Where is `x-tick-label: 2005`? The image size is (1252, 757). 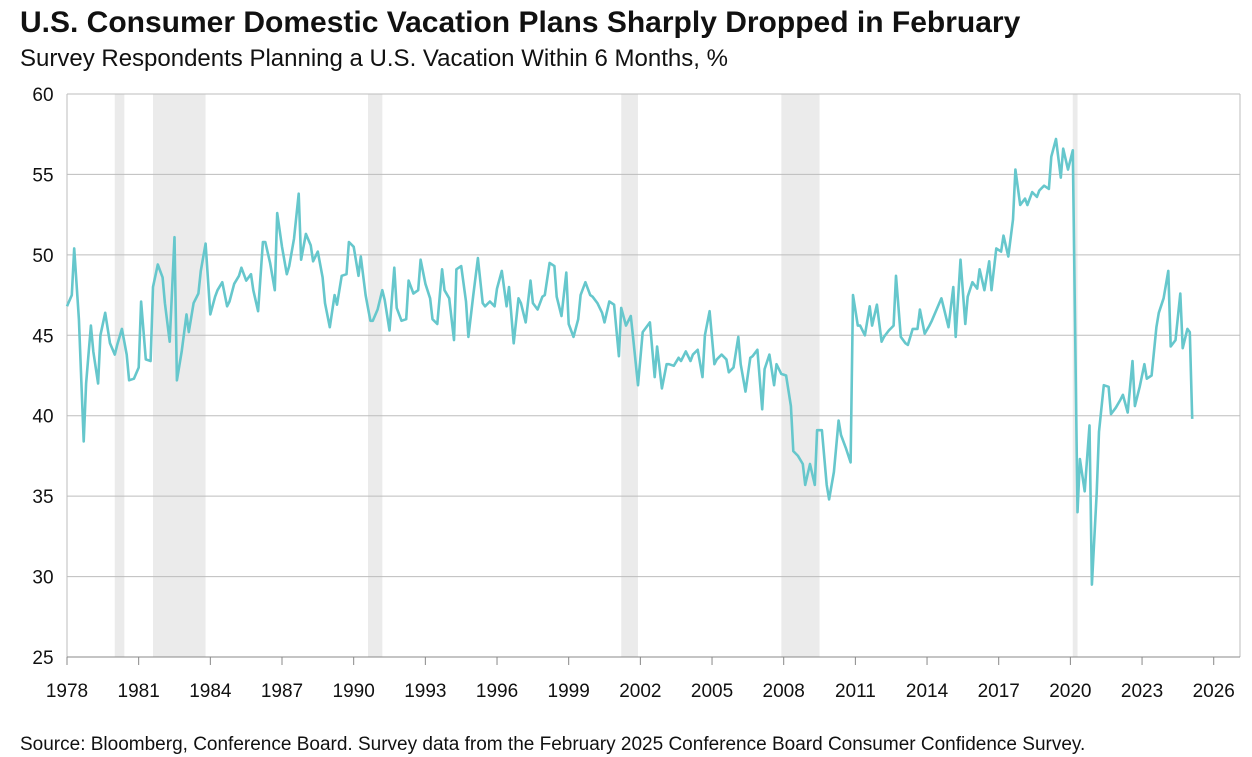 x-tick-label: 2005 is located at coordinates (712, 691).